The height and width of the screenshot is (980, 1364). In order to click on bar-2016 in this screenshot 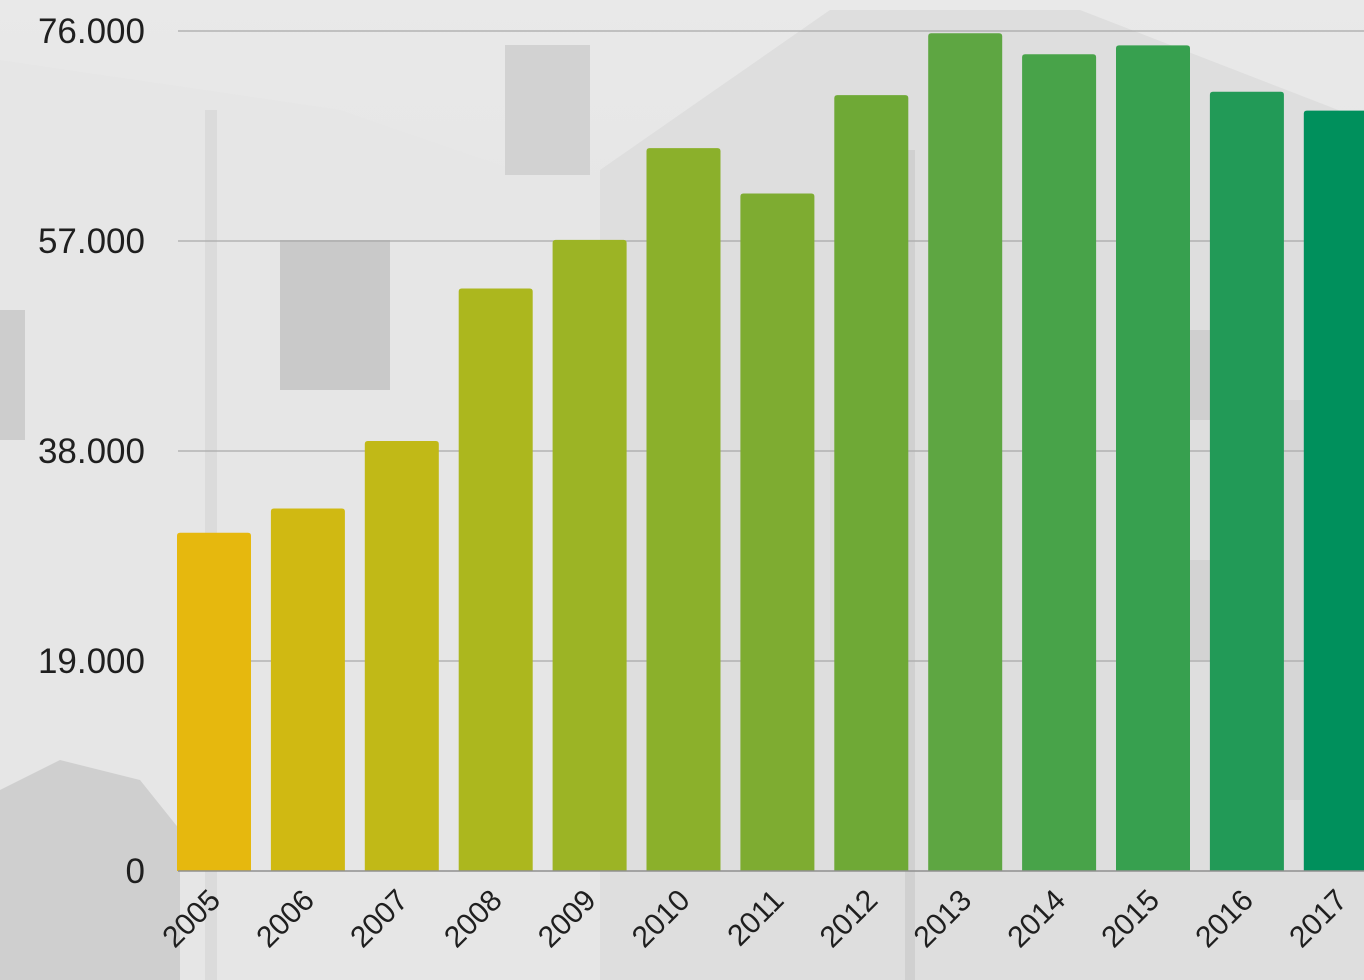, I will do `click(1246, 481)`.